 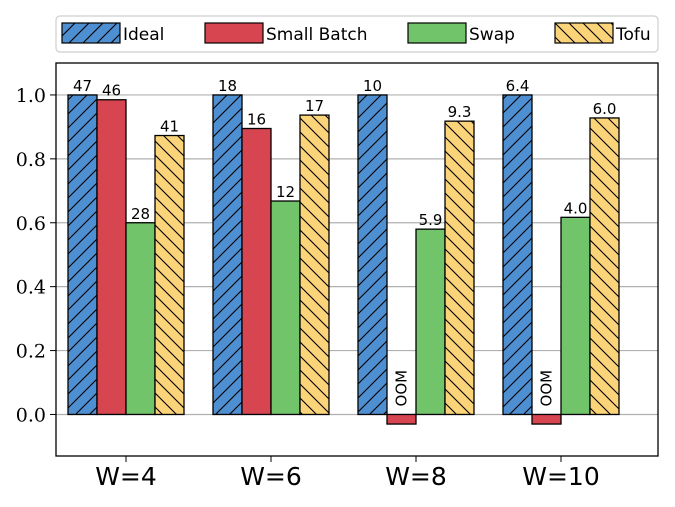 What do you see at coordinates (271, 476) in the screenshot?
I see `x-tick-label-1: W=6` at bounding box center [271, 476].